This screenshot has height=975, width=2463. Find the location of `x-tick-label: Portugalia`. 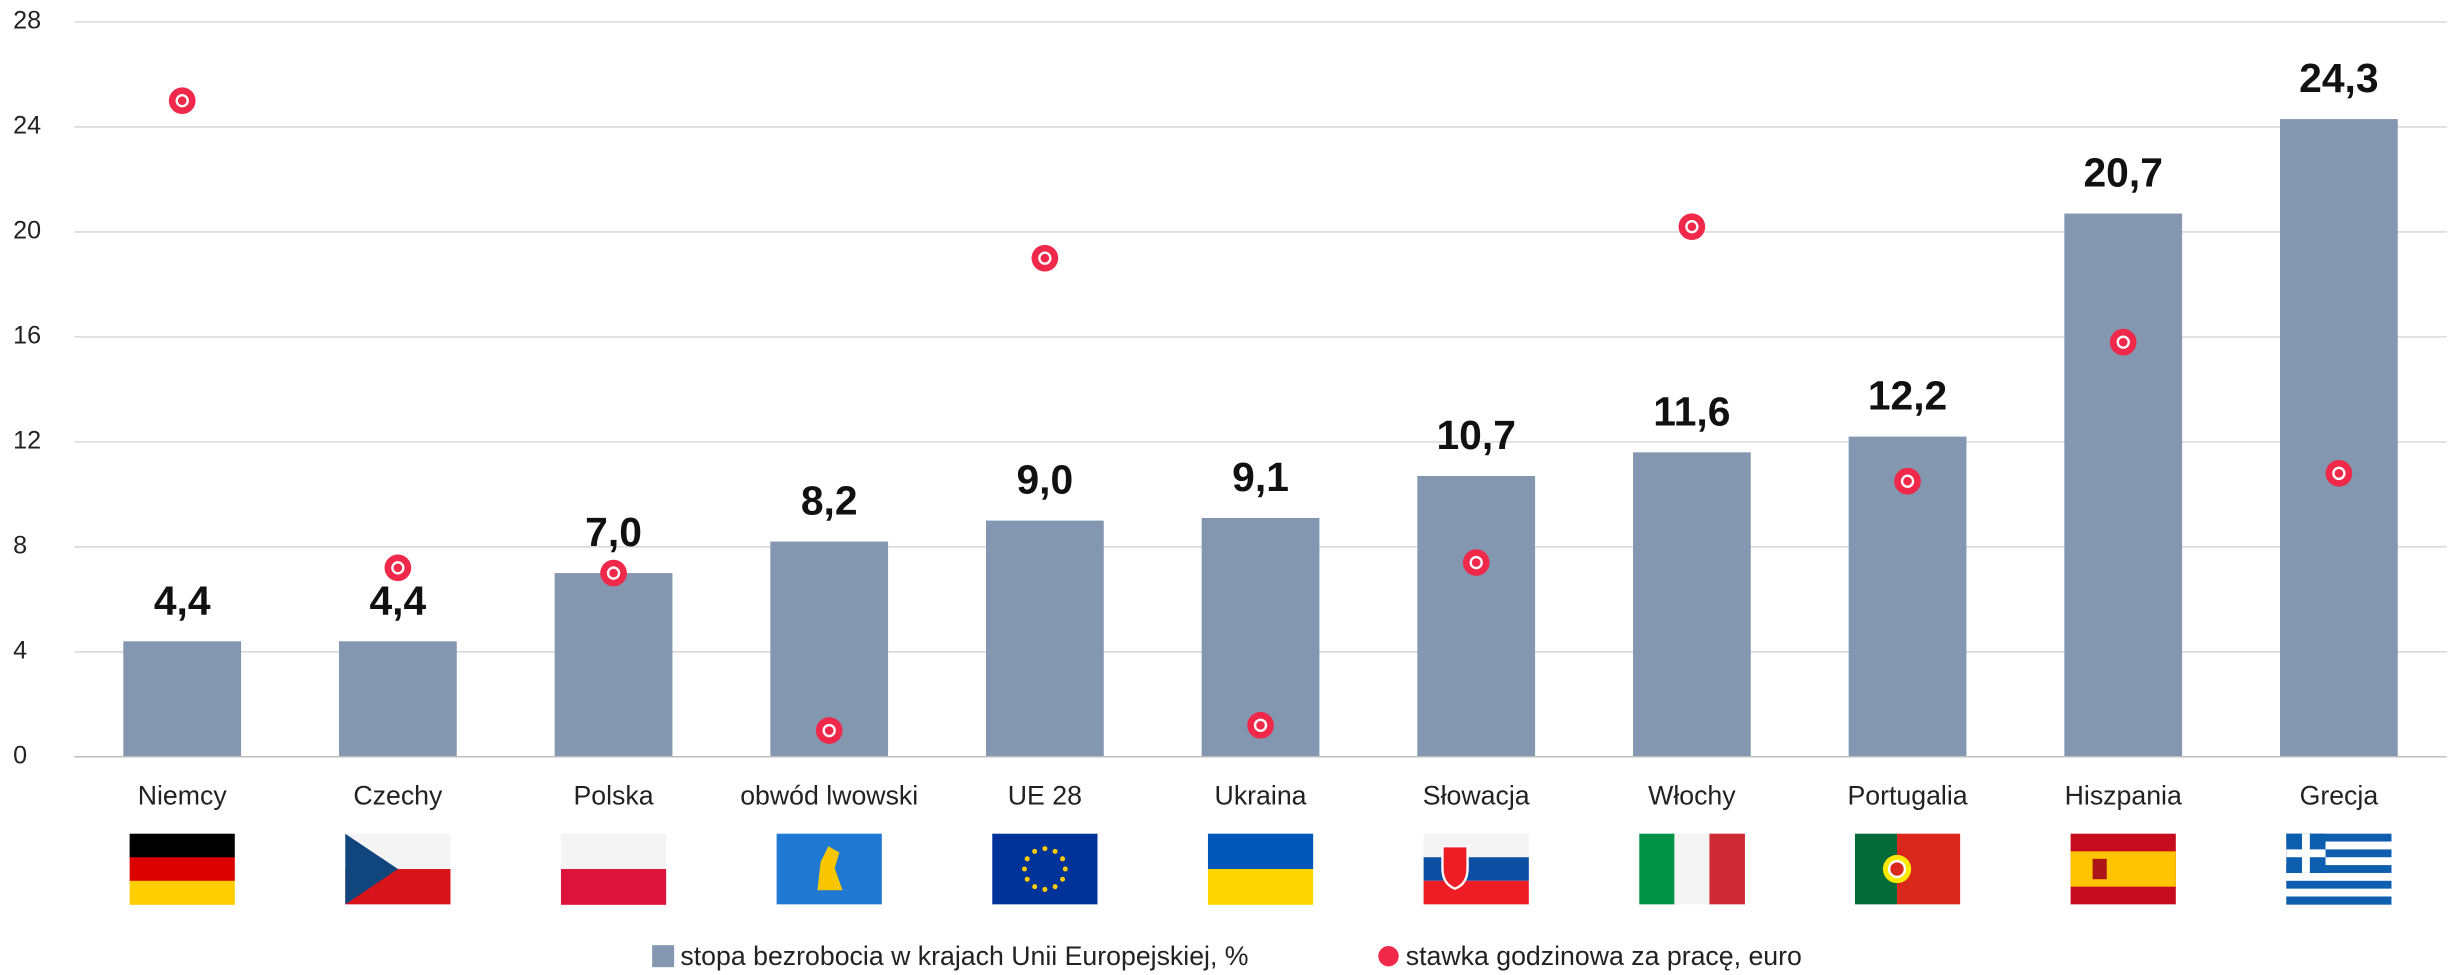

x-tick-label: Portugalia is located at coordinates (1907, 796).